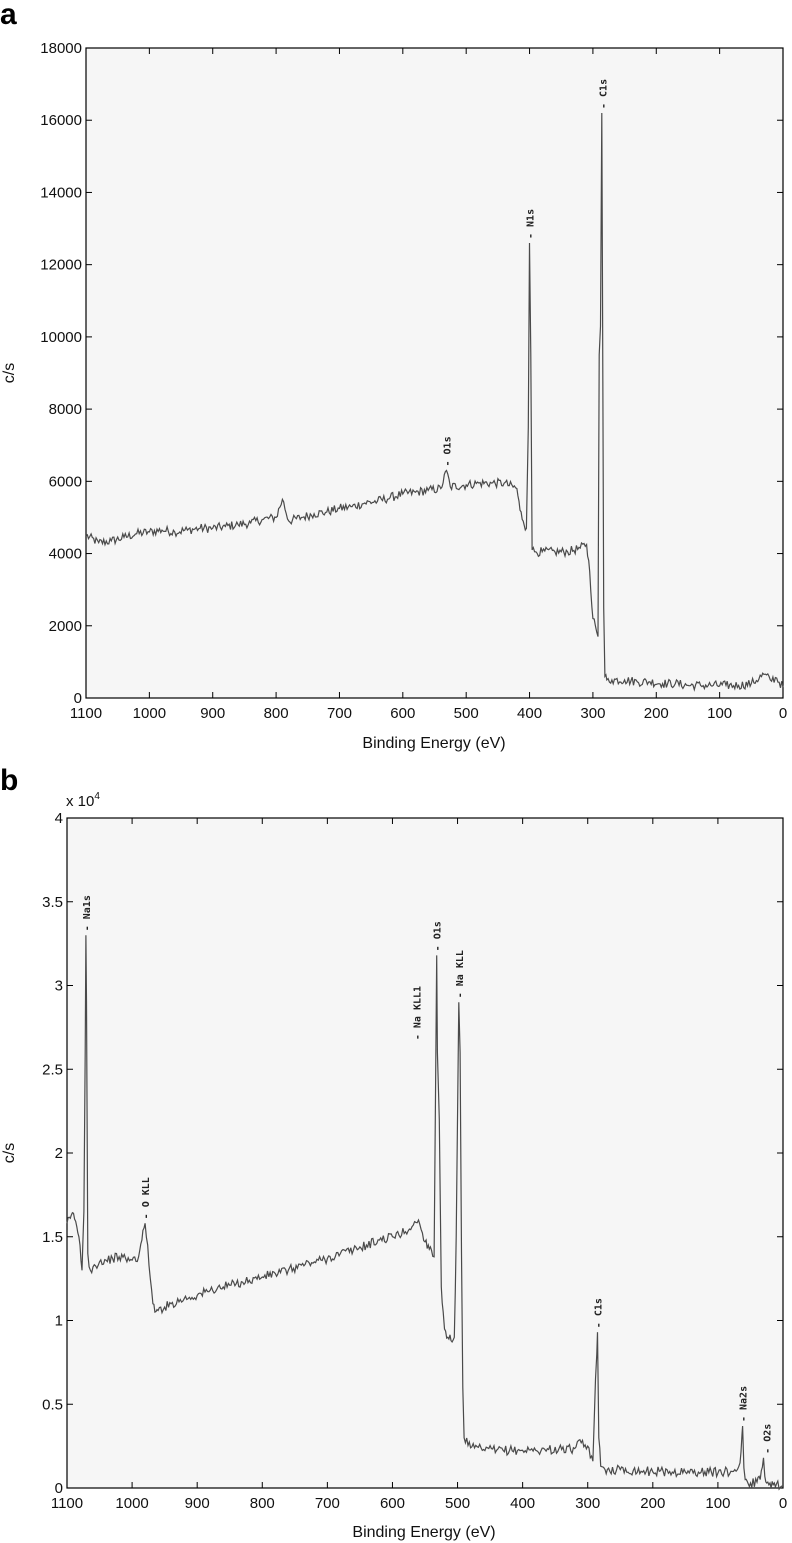 Image resolution: width=792 pixels, height=1543 pixels. Describe the element at coordinates (61, 48) in the screenshot. I see `y-tick-label: 18000` at that location.